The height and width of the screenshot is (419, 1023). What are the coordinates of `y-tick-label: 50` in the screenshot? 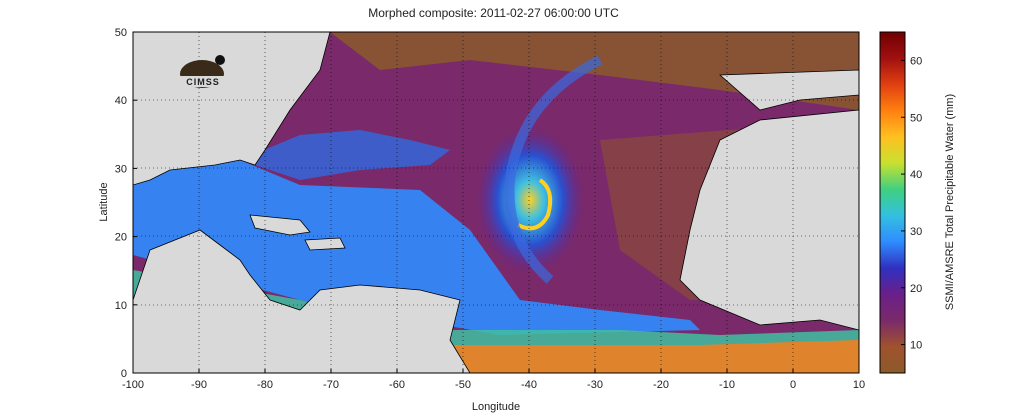 It's located at (121, 33).